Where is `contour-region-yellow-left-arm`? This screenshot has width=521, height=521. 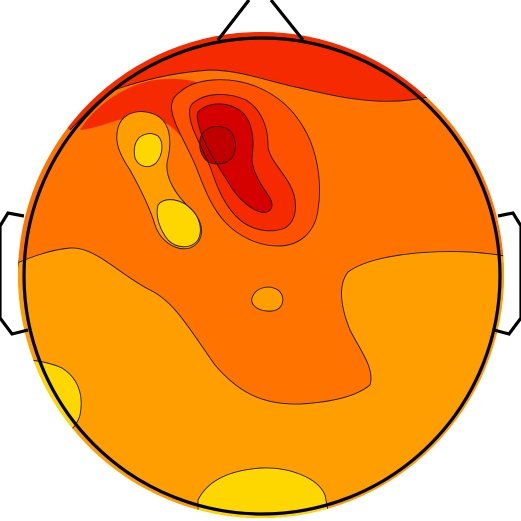
contour-region-yellow-left-arm is located at coordinates (179, 223).